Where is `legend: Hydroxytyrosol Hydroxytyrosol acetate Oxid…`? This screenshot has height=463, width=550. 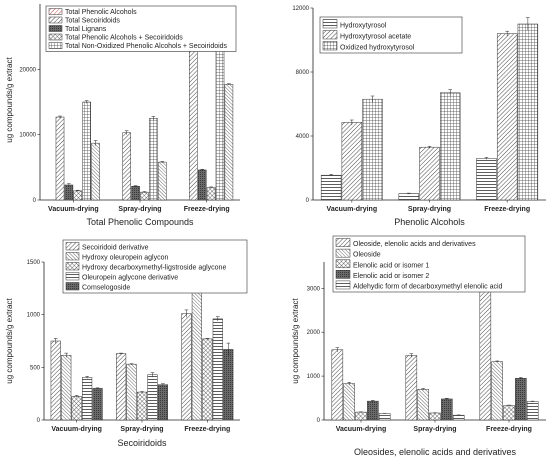 legend: Hydroxytyrosol Hydroxytyrosol acetate Oxid… is located at coordinates (391, 35).